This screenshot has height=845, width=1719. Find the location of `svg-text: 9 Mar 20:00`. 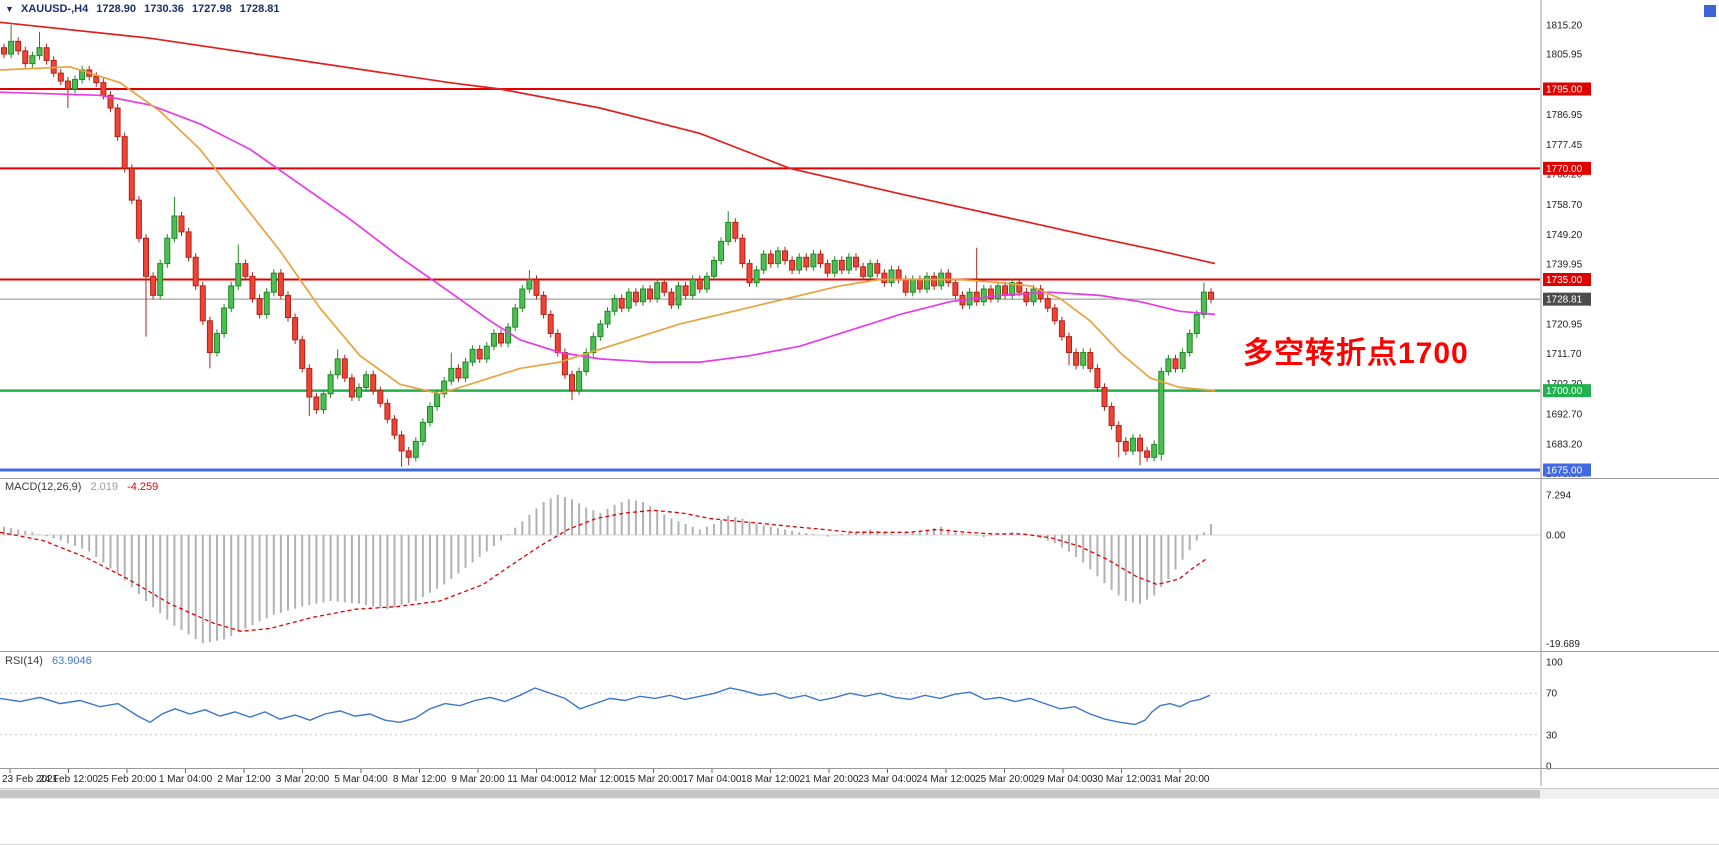

svg-text: 9 Mar 20:00 is located at coordinates (478, 779).